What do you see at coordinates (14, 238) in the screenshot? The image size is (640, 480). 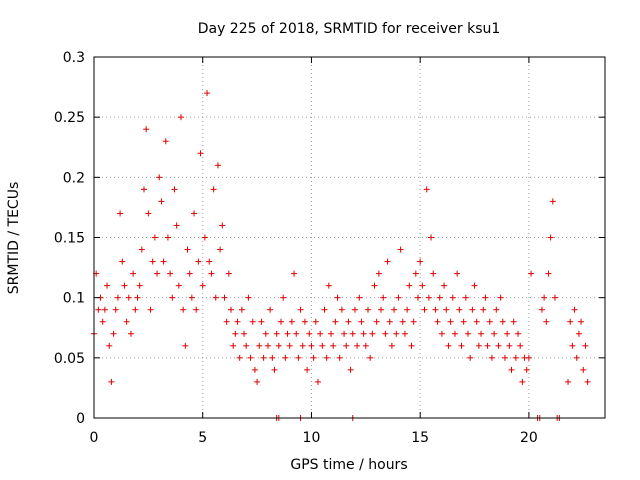 I see `y-axis-label: SRMTID / TECUs` at bounding box center [14, 238].